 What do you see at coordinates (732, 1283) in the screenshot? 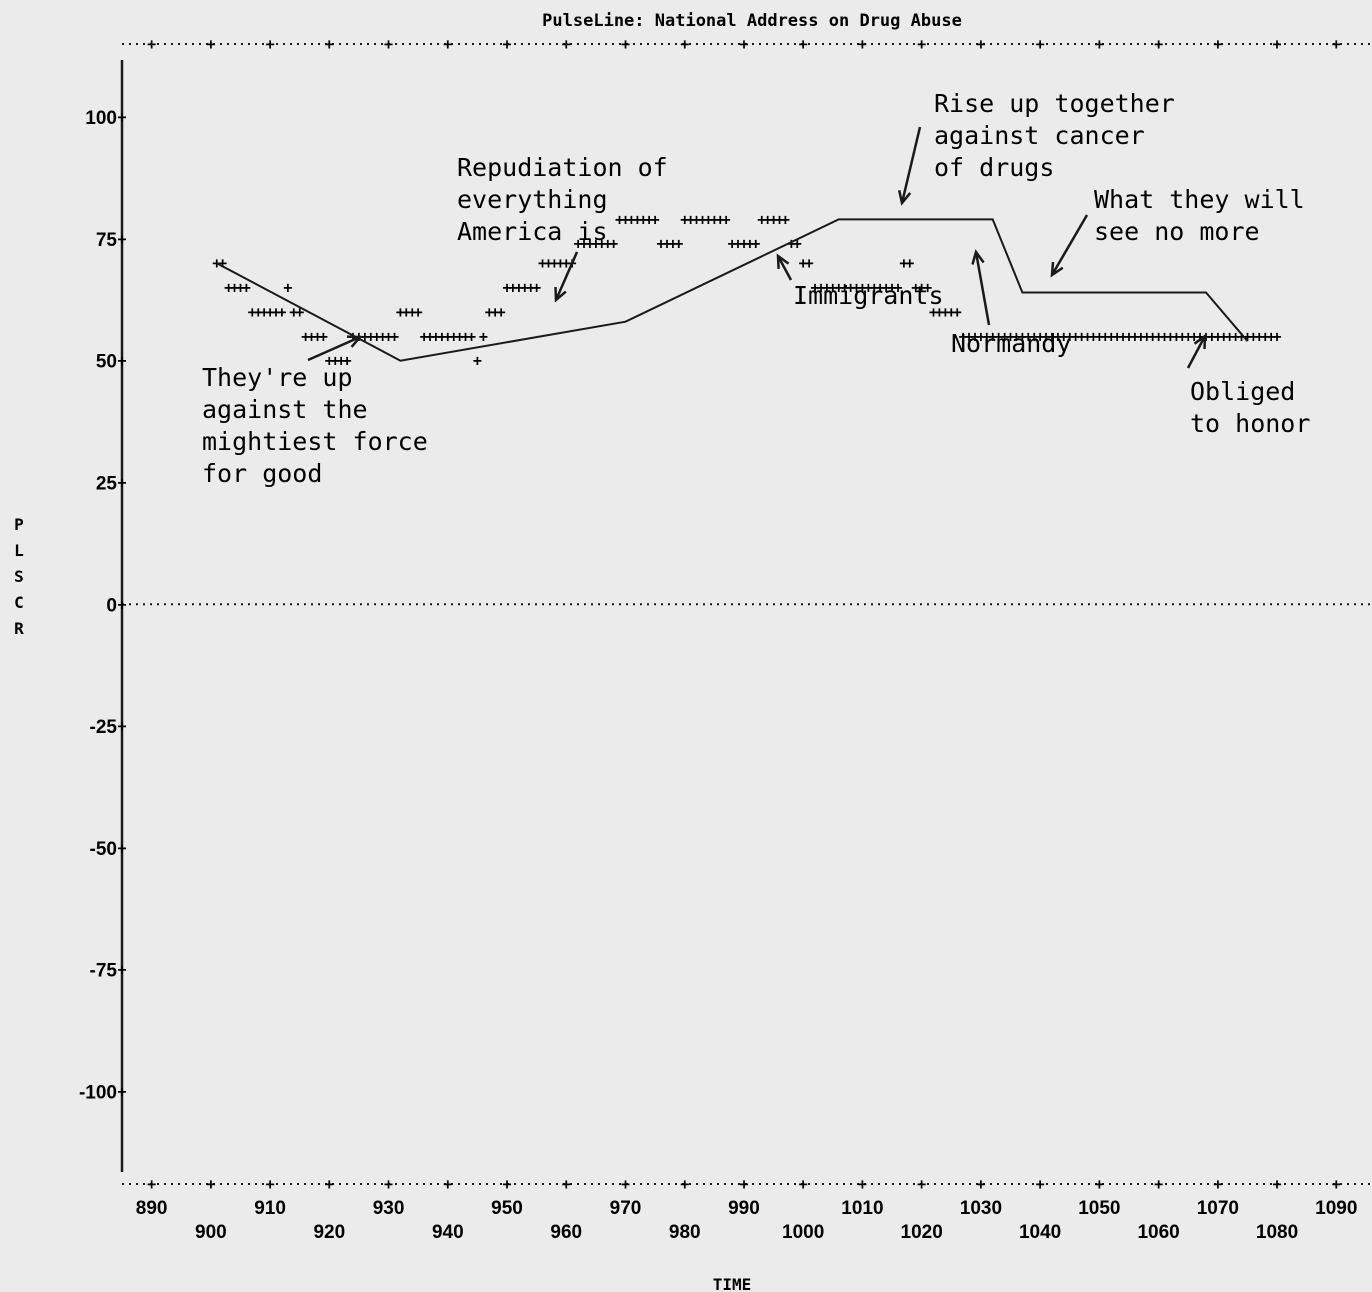
I see `x-axis-label: TIME` at bounding box center [732, 1283].